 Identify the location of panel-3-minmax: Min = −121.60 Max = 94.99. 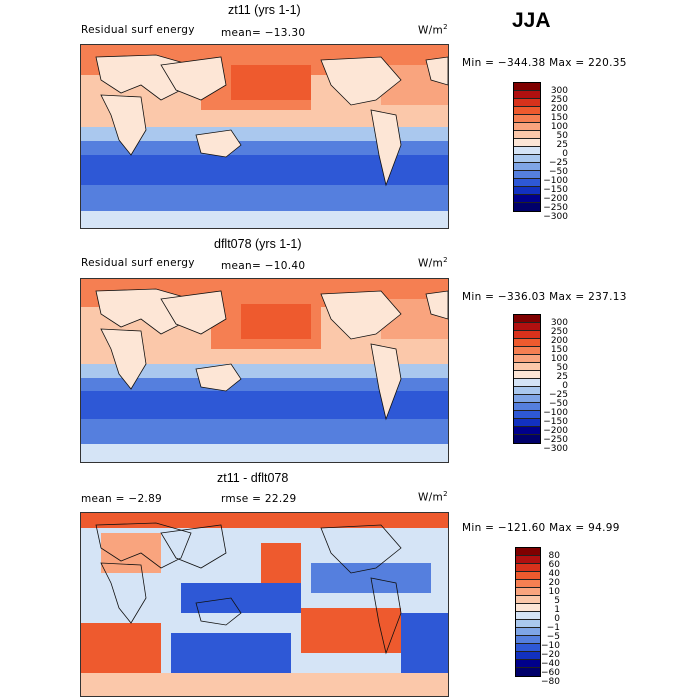
(541, 528).